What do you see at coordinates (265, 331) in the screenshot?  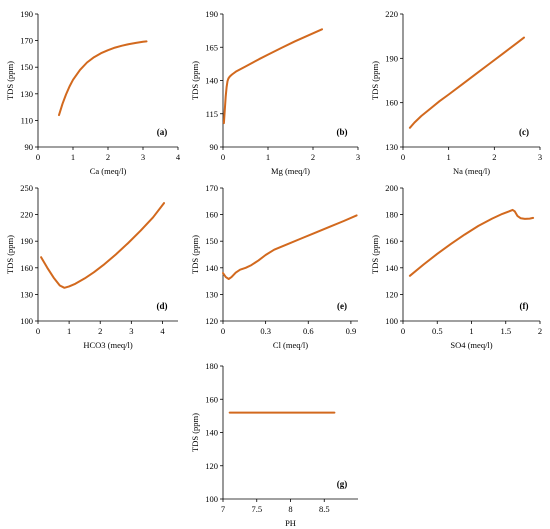 I see `x-tick-label: 0.3` at bounding box center [265, 331].